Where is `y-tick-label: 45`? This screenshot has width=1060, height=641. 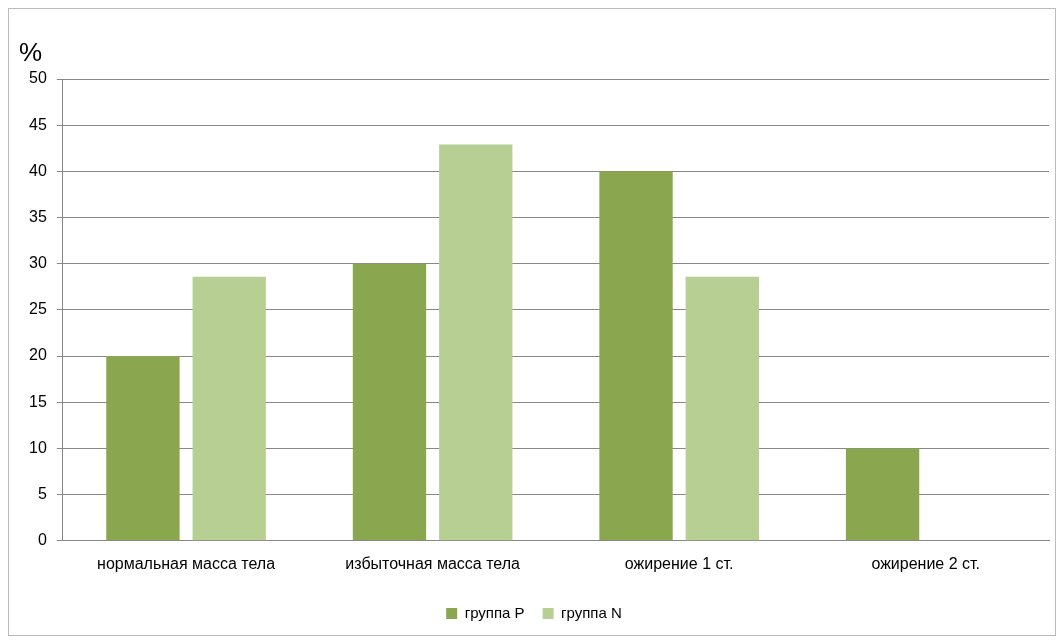
y-tick-label: 45 is located at coordinates (38, 124).